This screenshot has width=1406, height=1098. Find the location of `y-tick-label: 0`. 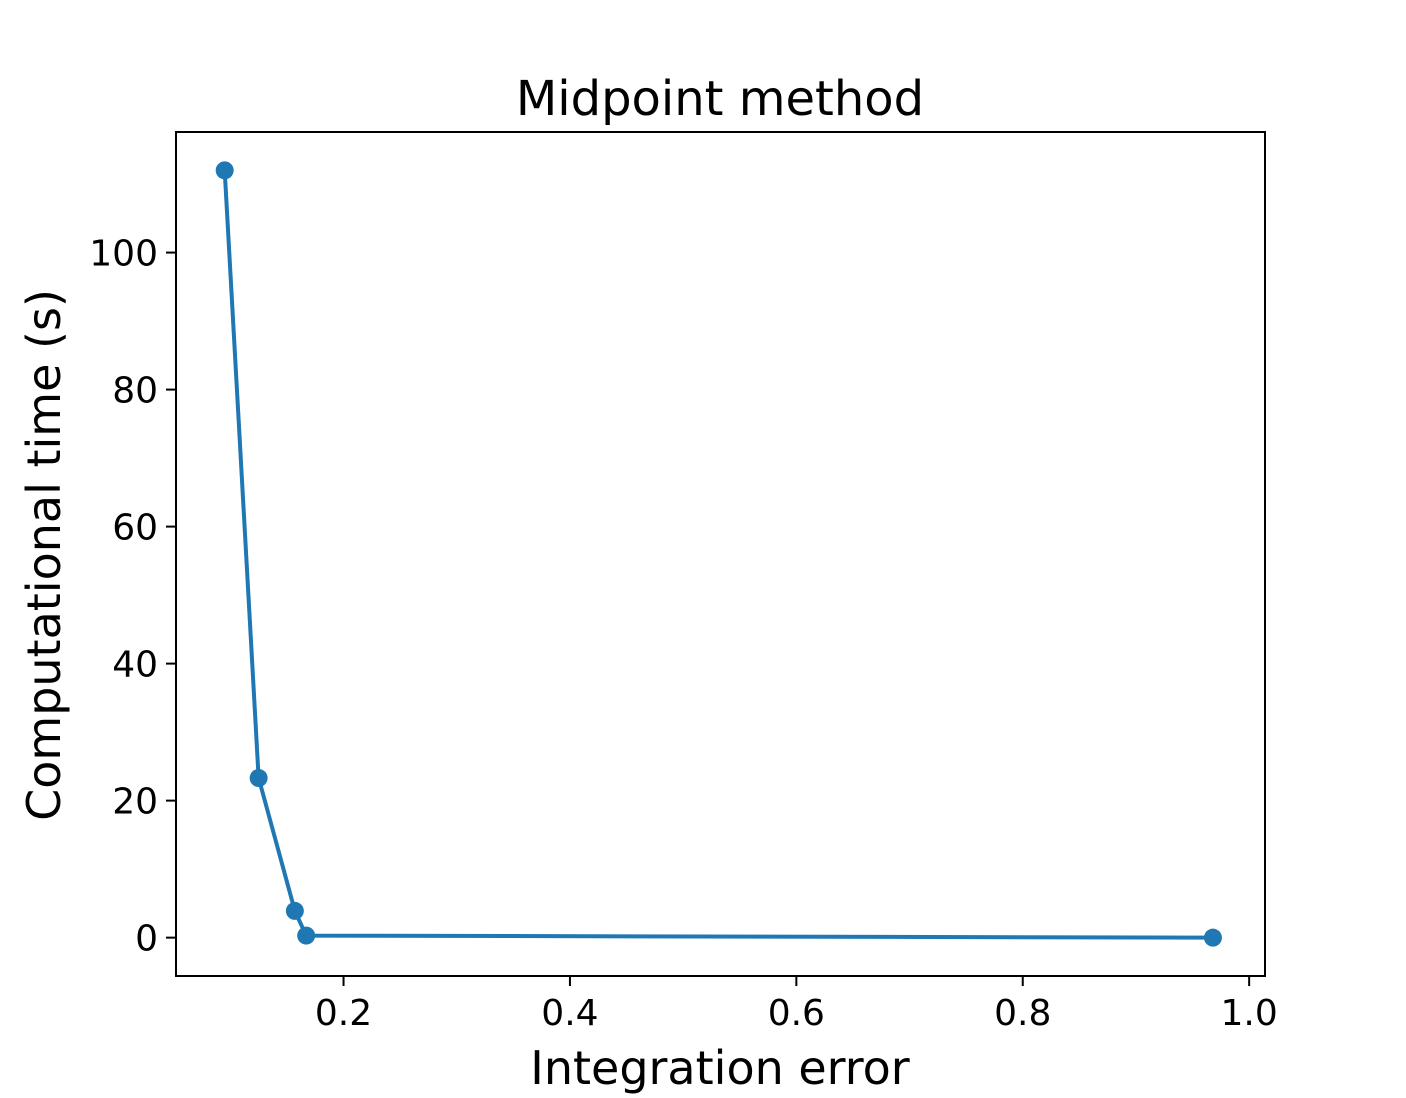

y-tick-label: 0 is located at coordinates (146, 939).